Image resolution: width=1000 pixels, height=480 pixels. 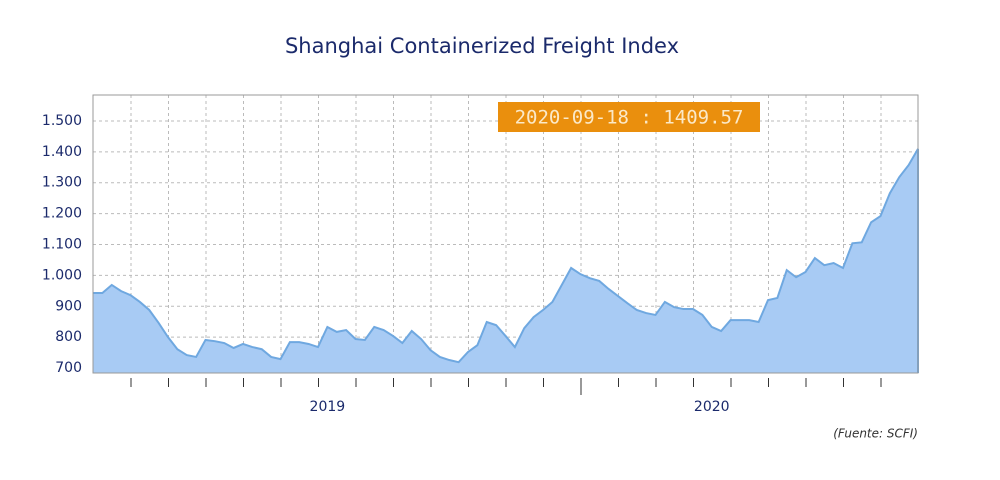 I want to click on y-tick-label: 700, so click(x=68, y=368).